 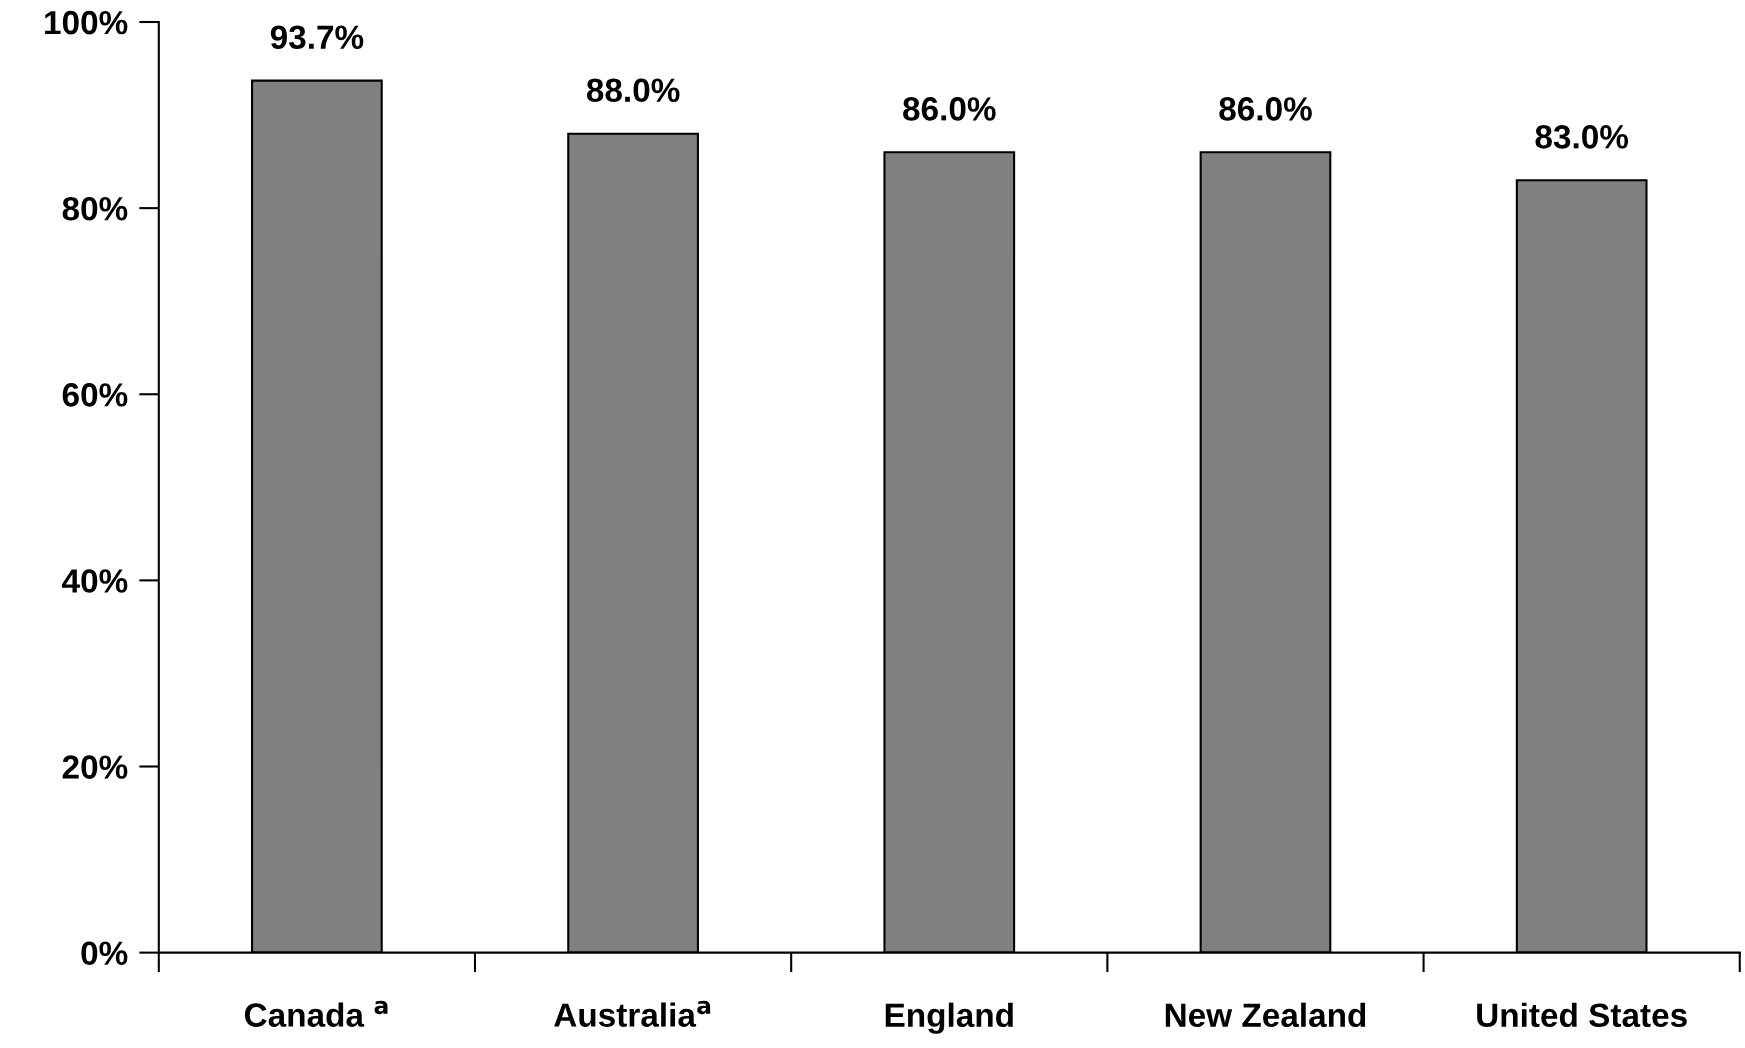 What do you see at coordinates (95, 767) in the screenshot?
I see `y-tick-label: 20%` at bounding box center [95, 767].